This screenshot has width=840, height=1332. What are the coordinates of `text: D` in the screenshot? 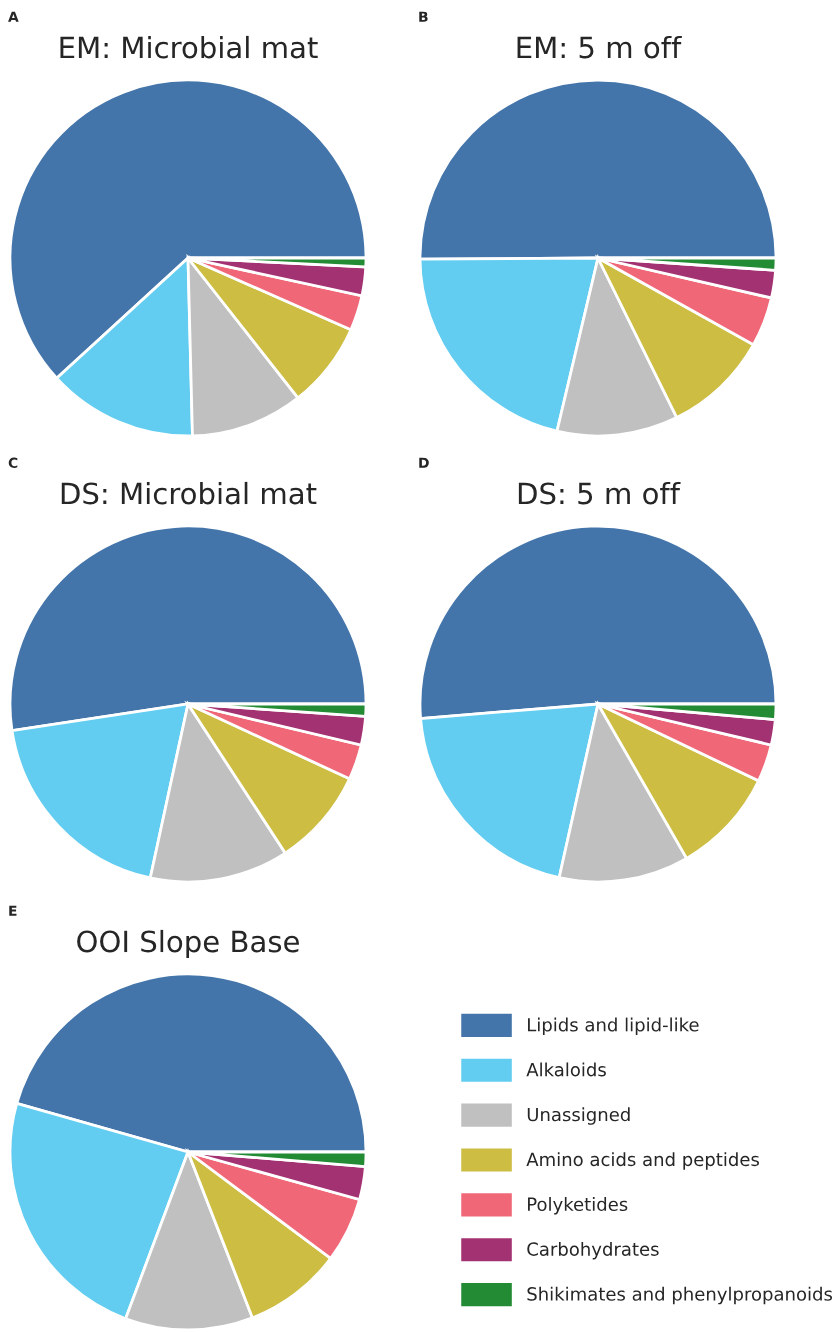 It's located at (424, 462).